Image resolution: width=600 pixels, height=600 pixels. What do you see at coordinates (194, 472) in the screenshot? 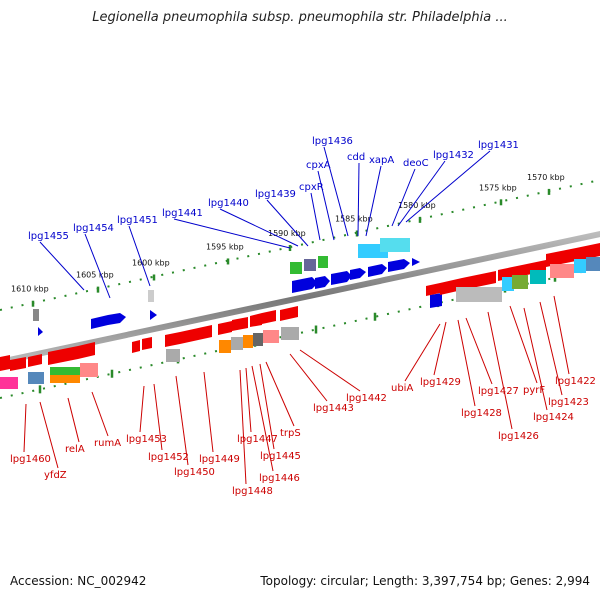
I see `gene-label-lpg1450: lpg1450` at bounding box center [194, 472].